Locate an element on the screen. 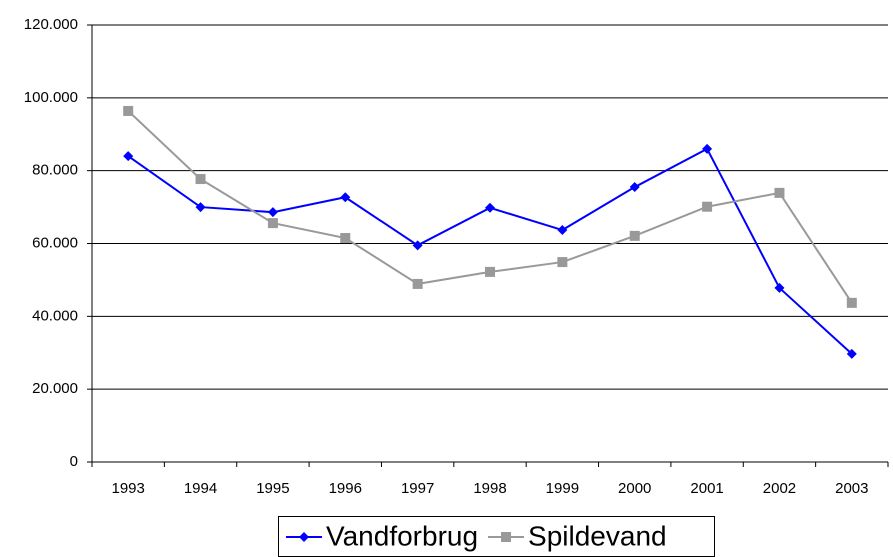 The height and width of the screenshot is (557, 893). y-tick-label: 120.000 is located at coordinates (51, 24).